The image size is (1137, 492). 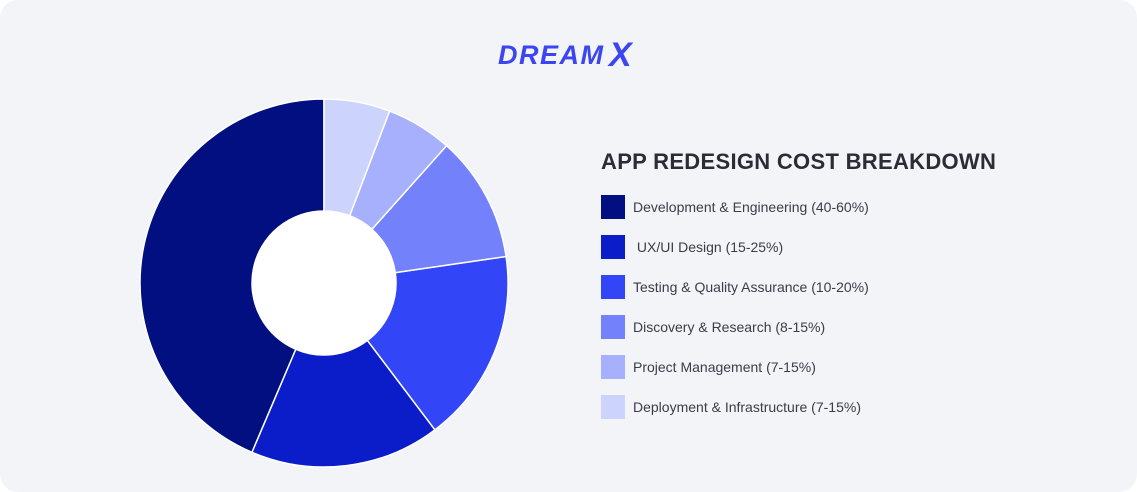 I want to click on dreamx-logo: DREAM X, so click(x=566, y=55).